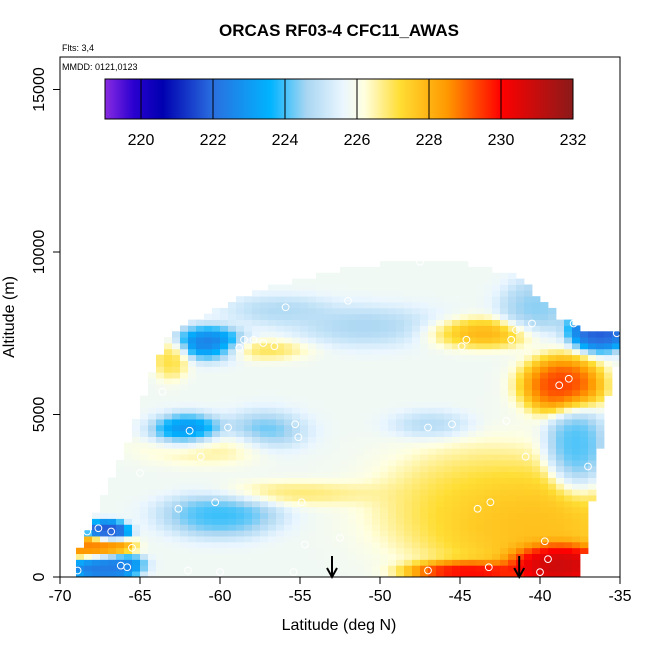  What do you see at coordinates (141, 140) in the screenshot?
I see `colorbar-tick-label: 220` at bounding box center [141, 140].